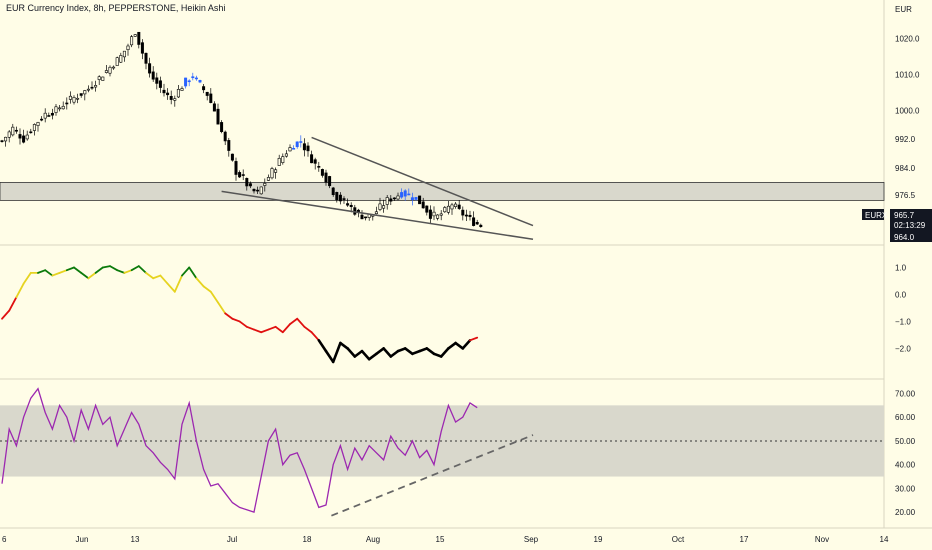 This screenshot has width=932, height=550. What do you see at coordinates (307, 539) in the screenshot?
I see `time-tick-label: 18` at bounding box center [307, 539].